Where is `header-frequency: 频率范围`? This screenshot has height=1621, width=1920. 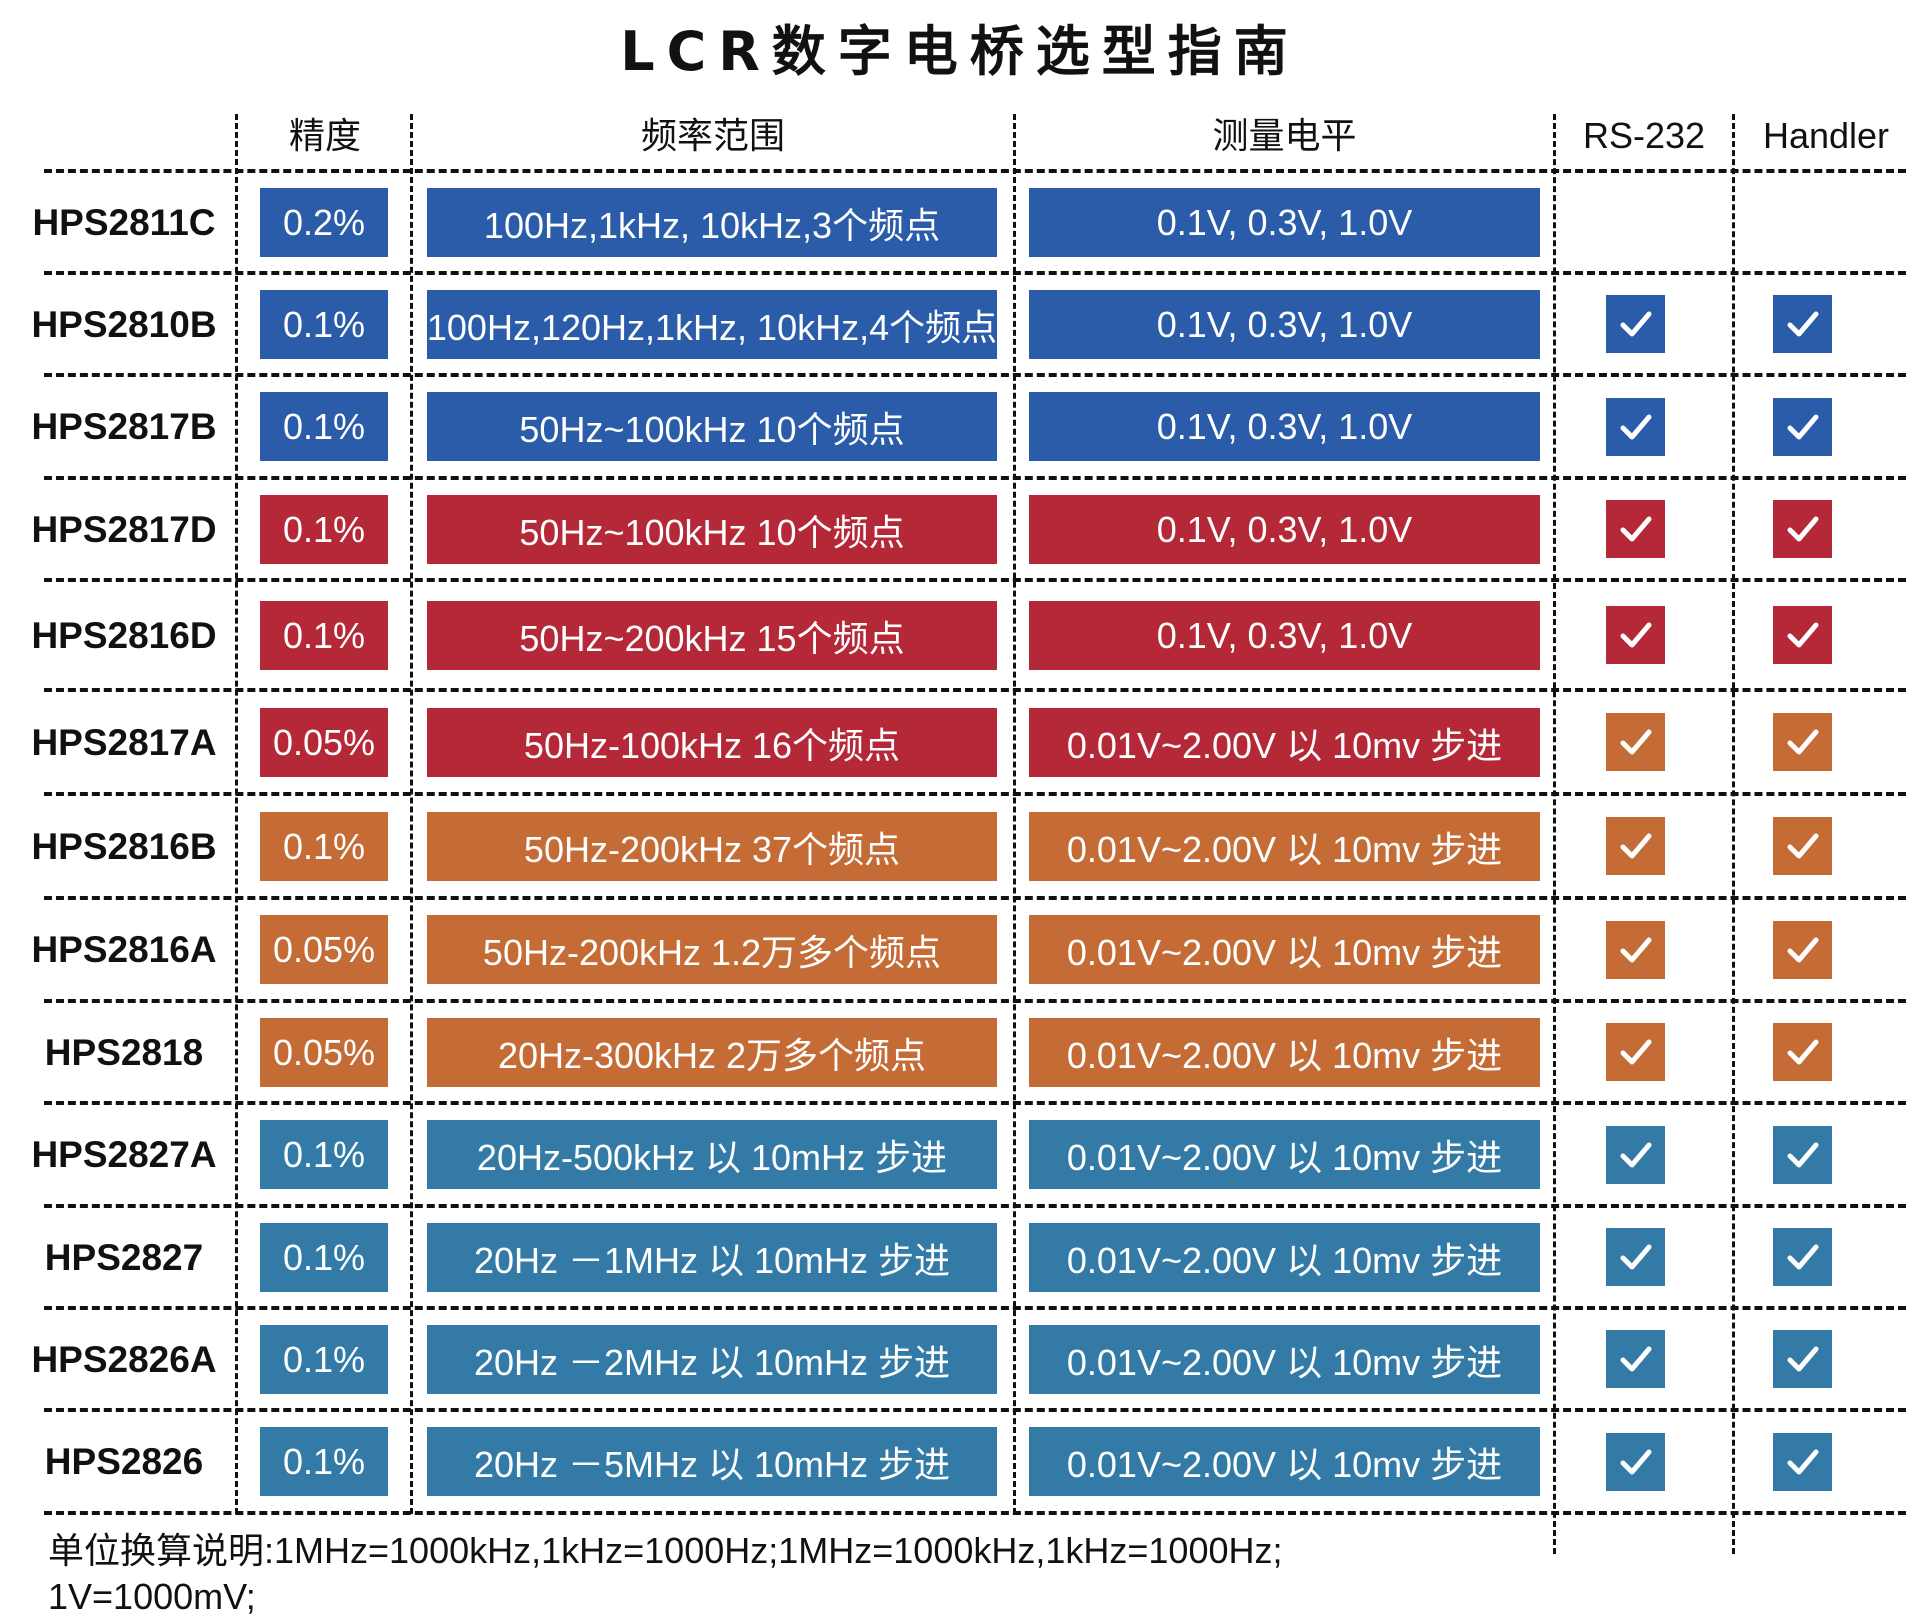
header-frequency: 频率范围 is located at coordinates (712, 135).